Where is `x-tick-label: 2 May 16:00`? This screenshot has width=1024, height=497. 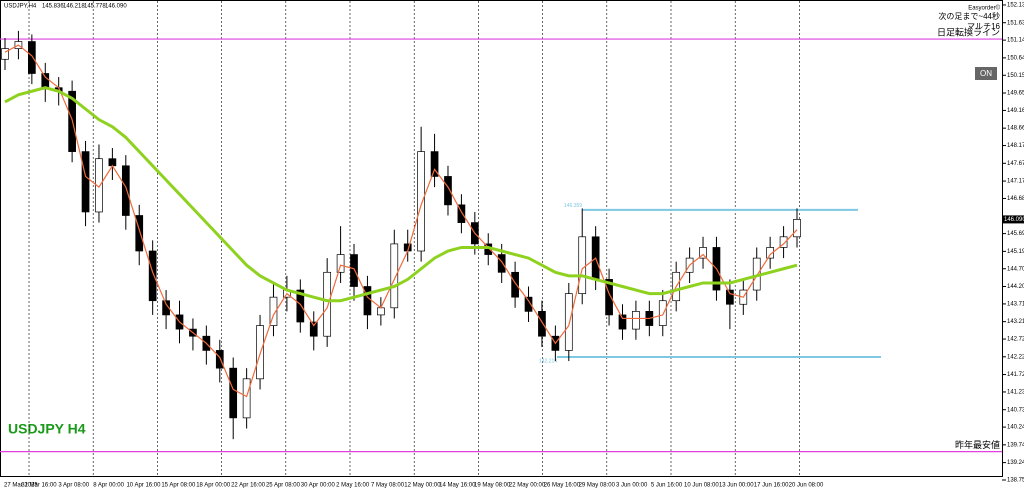 x-tick-label: 2 May 16:00 is located at coordinates (353, 486).